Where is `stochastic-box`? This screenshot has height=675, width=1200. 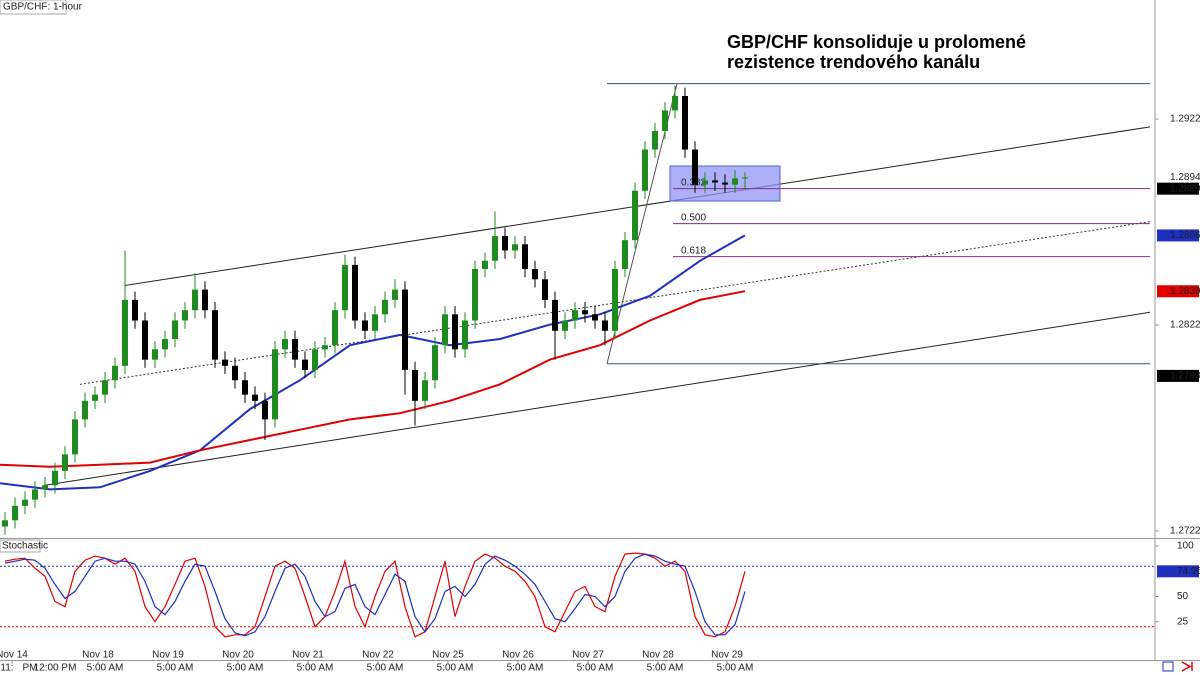
stochastic-box is located at coordinates (20, 546).